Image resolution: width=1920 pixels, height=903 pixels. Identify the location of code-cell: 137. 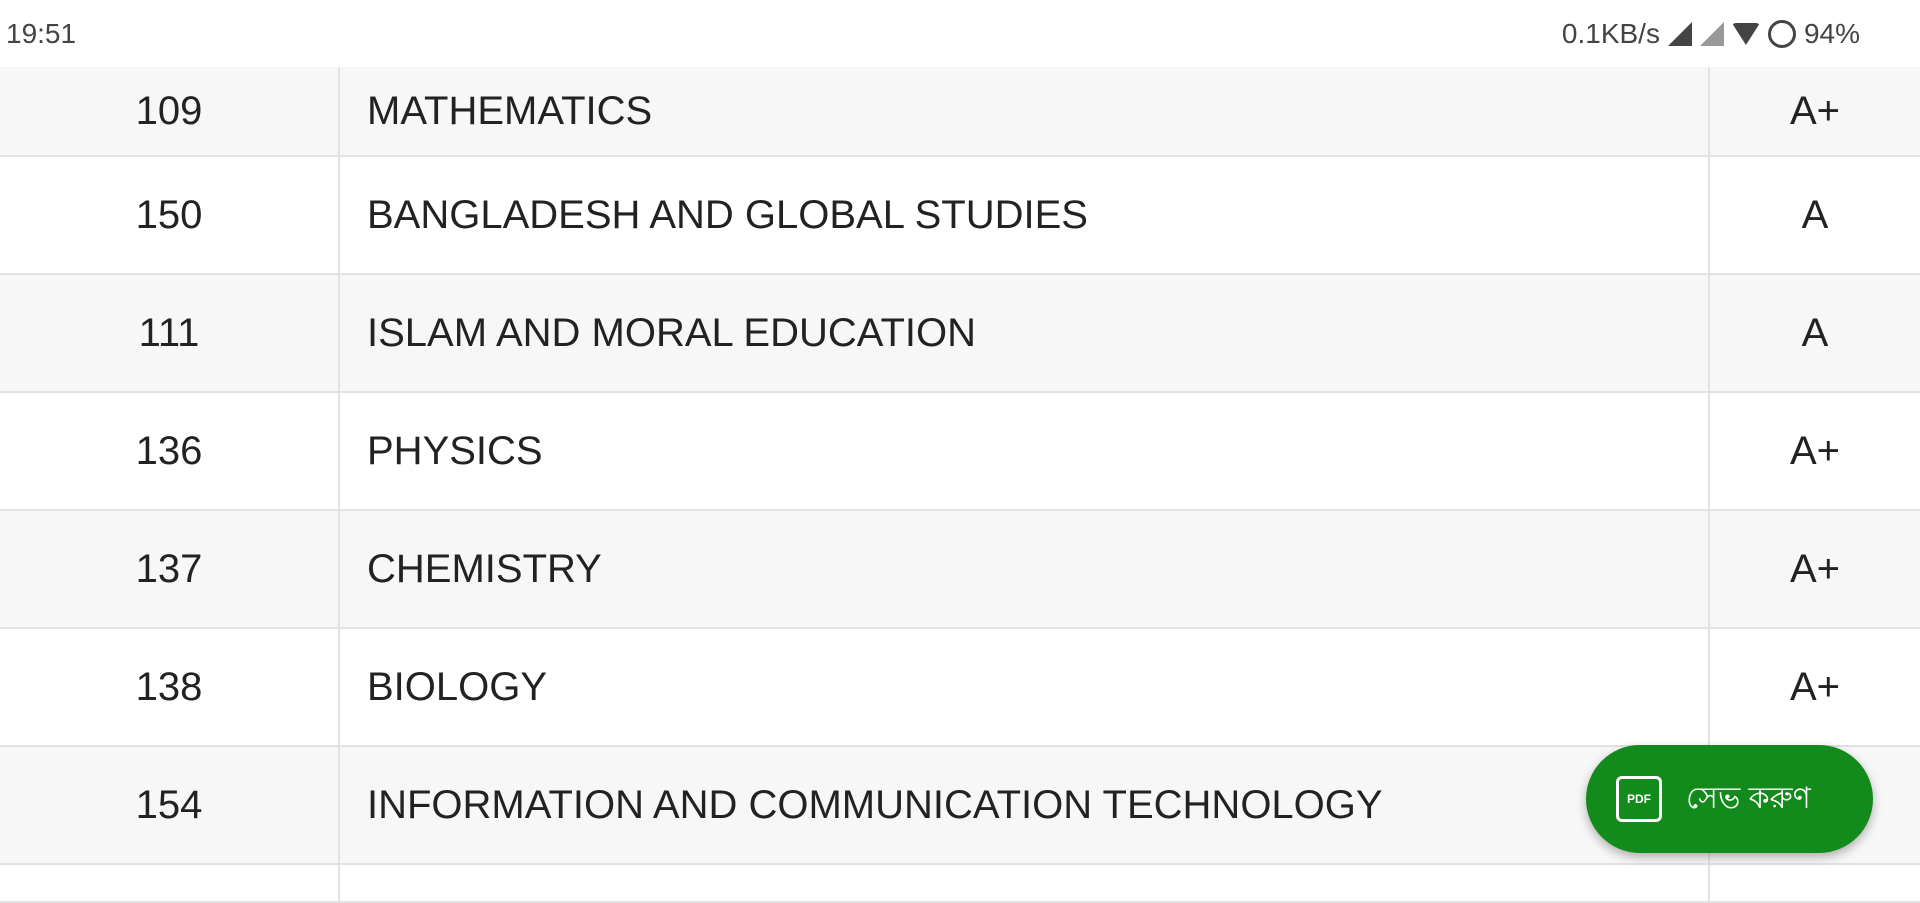
(170, 569).